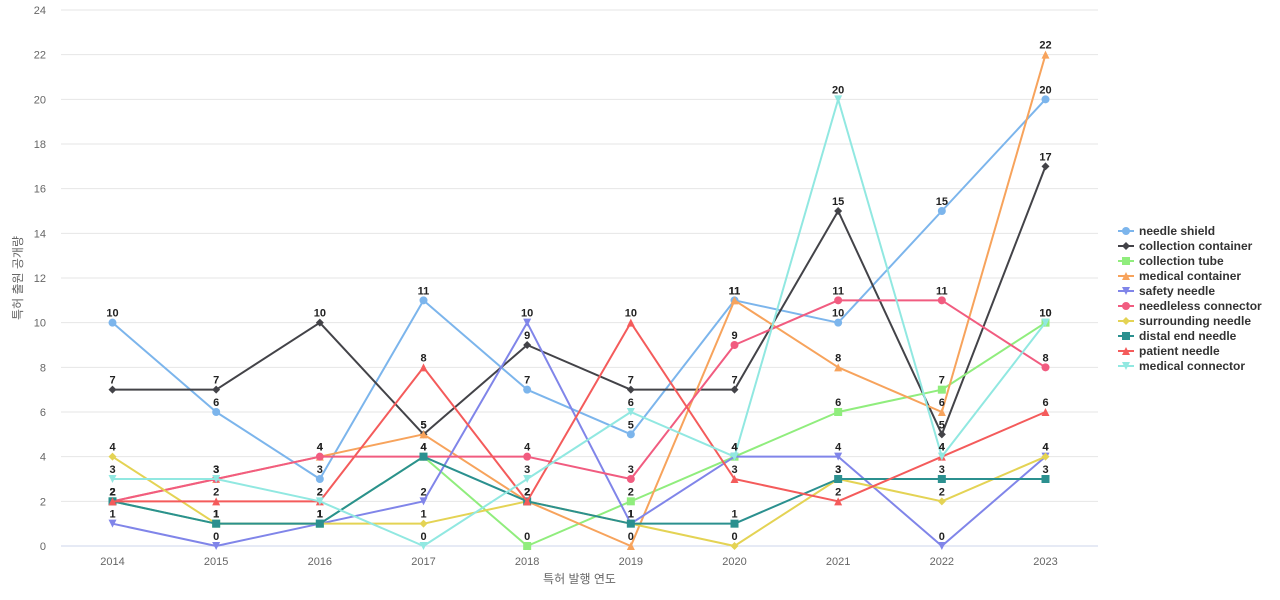  What do you see at coordinates (1177, 231) in the screenshot?
I see `legend-label: needle shield` at bounding box center [1177, 231].